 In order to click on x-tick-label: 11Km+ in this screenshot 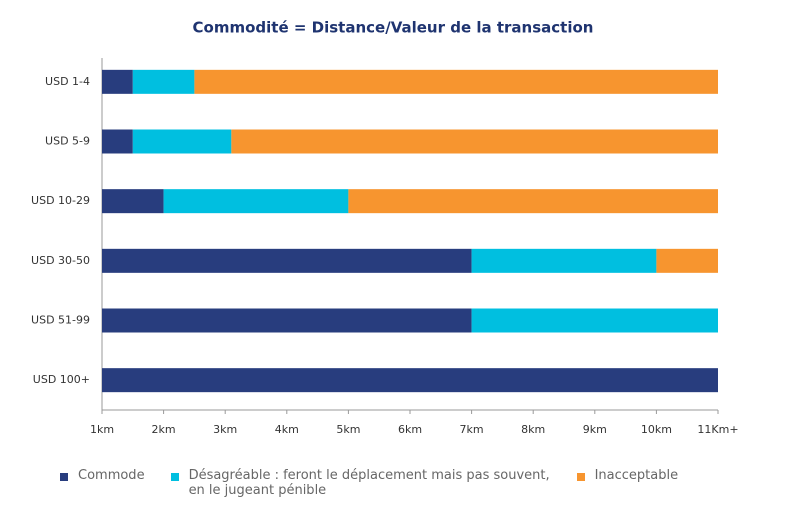, I will do `click(717, 429)`.